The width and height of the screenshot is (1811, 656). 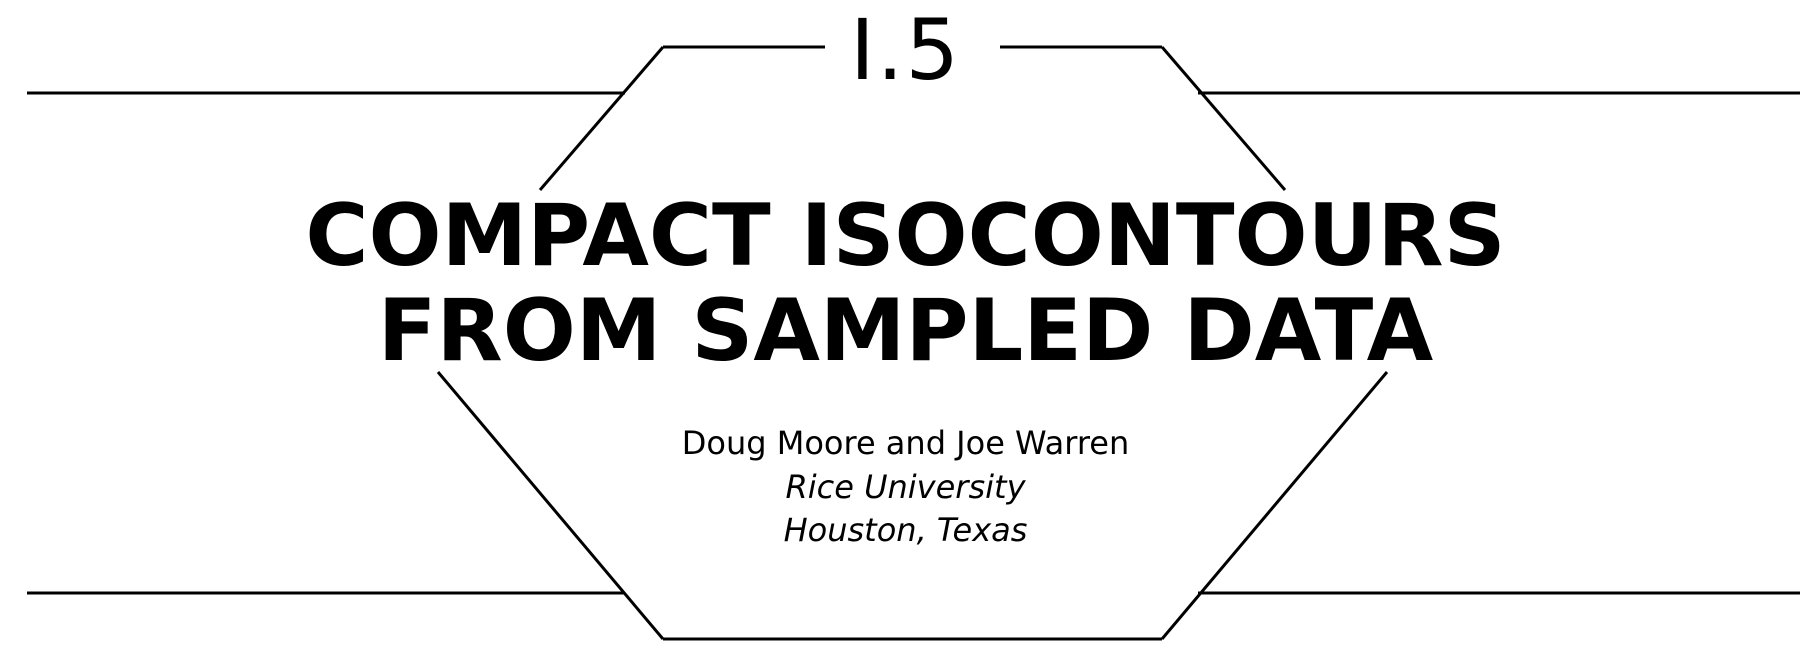 I want to click on chapter-number: I.5, so click(x=905, y=50).